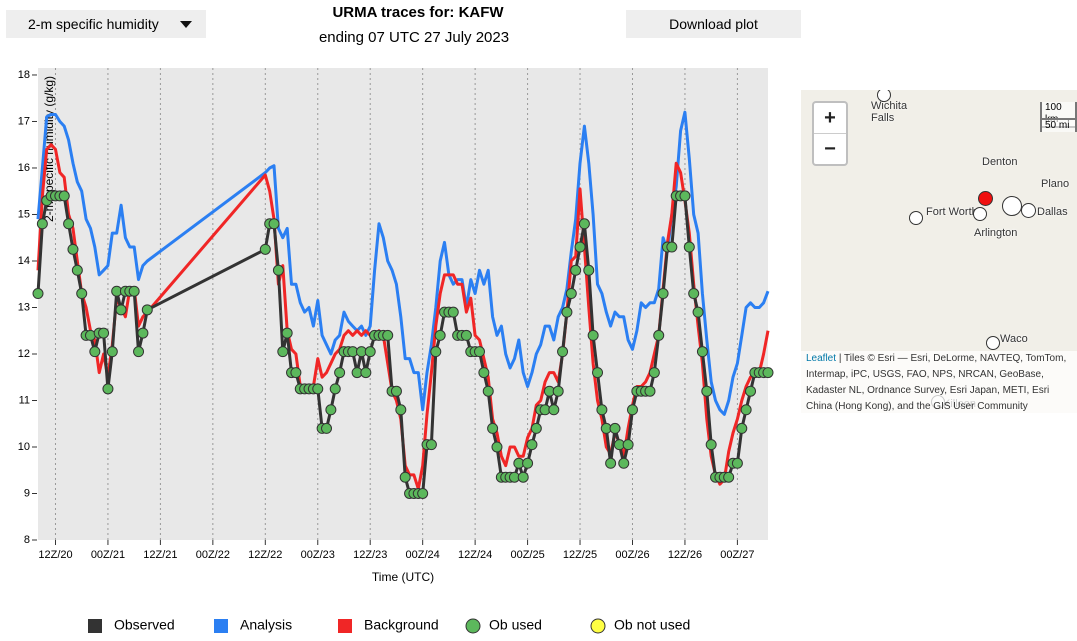 The image size is (1077, 641). I want to click on y-tick-label: 8, so click(27, 540).